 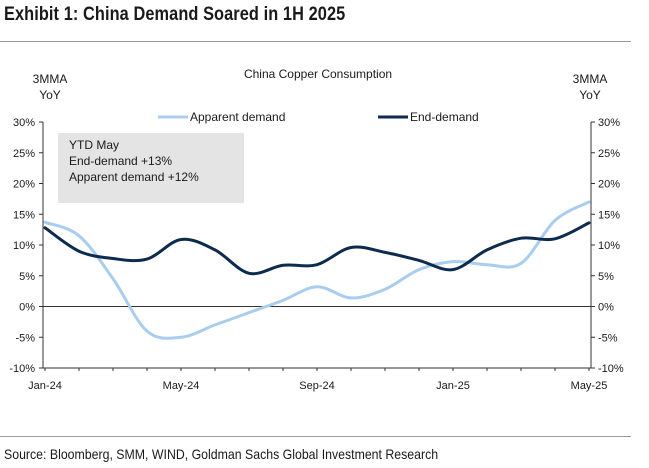 I want to click on y-axis-label-left-line1: 3MMA, so click(x=50, y=79).